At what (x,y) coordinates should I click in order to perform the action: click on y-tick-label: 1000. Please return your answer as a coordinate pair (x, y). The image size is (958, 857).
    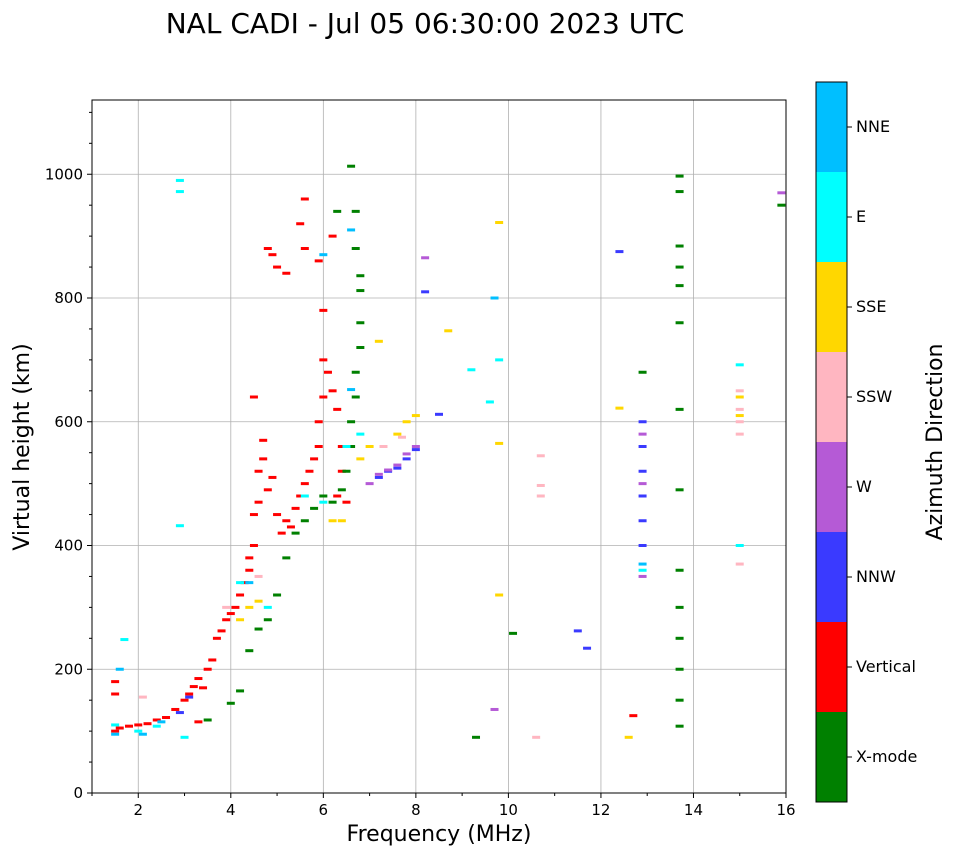
    Looking at the image, I should click on (64, 174).